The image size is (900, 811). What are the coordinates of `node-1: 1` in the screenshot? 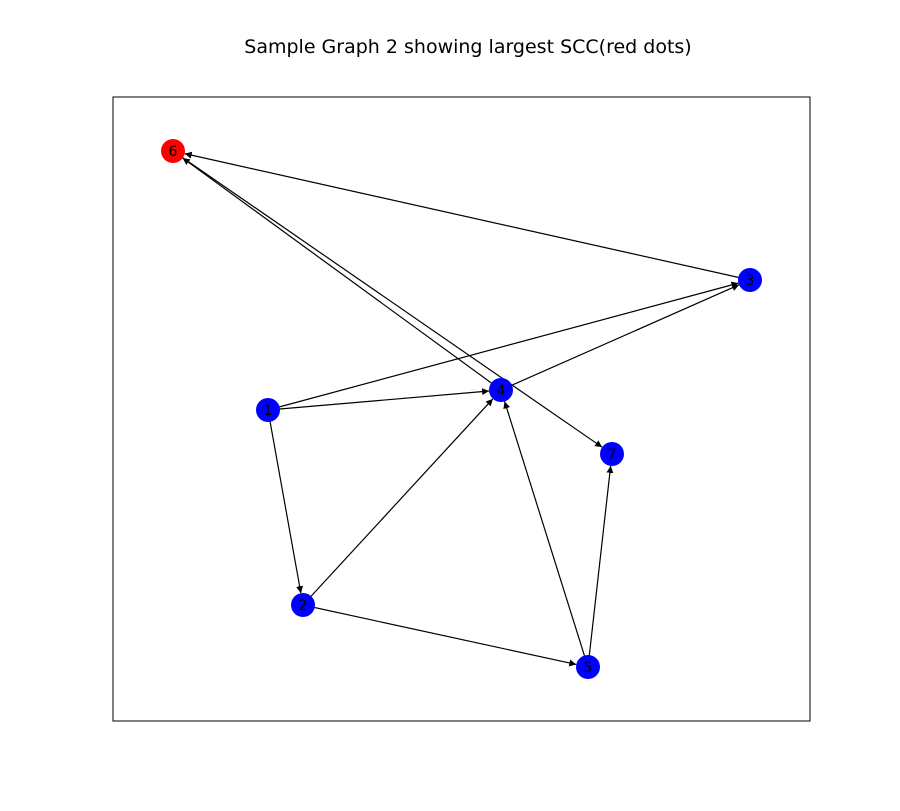 It's located at (268, 410).